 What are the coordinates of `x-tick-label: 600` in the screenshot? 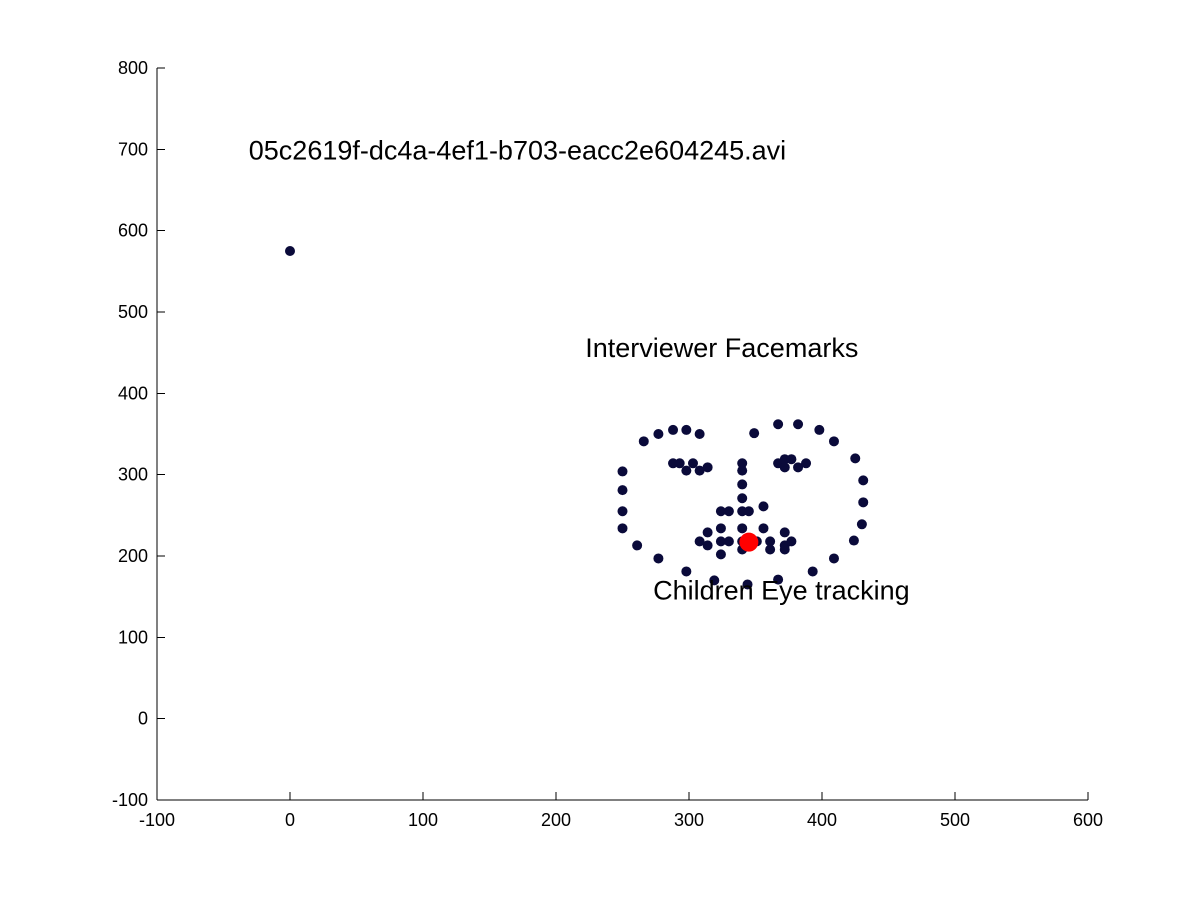 It's located at (1088, 820).